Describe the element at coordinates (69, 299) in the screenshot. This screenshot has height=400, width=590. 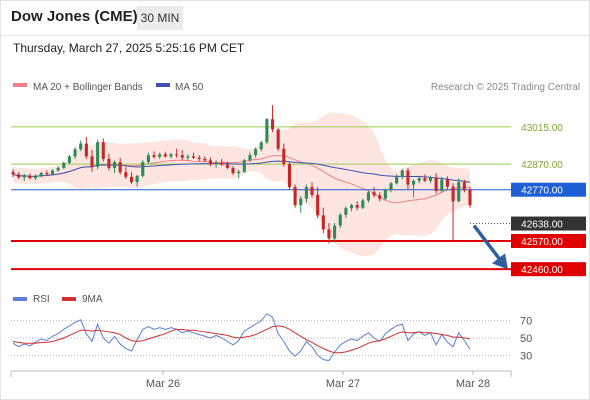
I see `rsi-ma-legend-swatch` at that location.